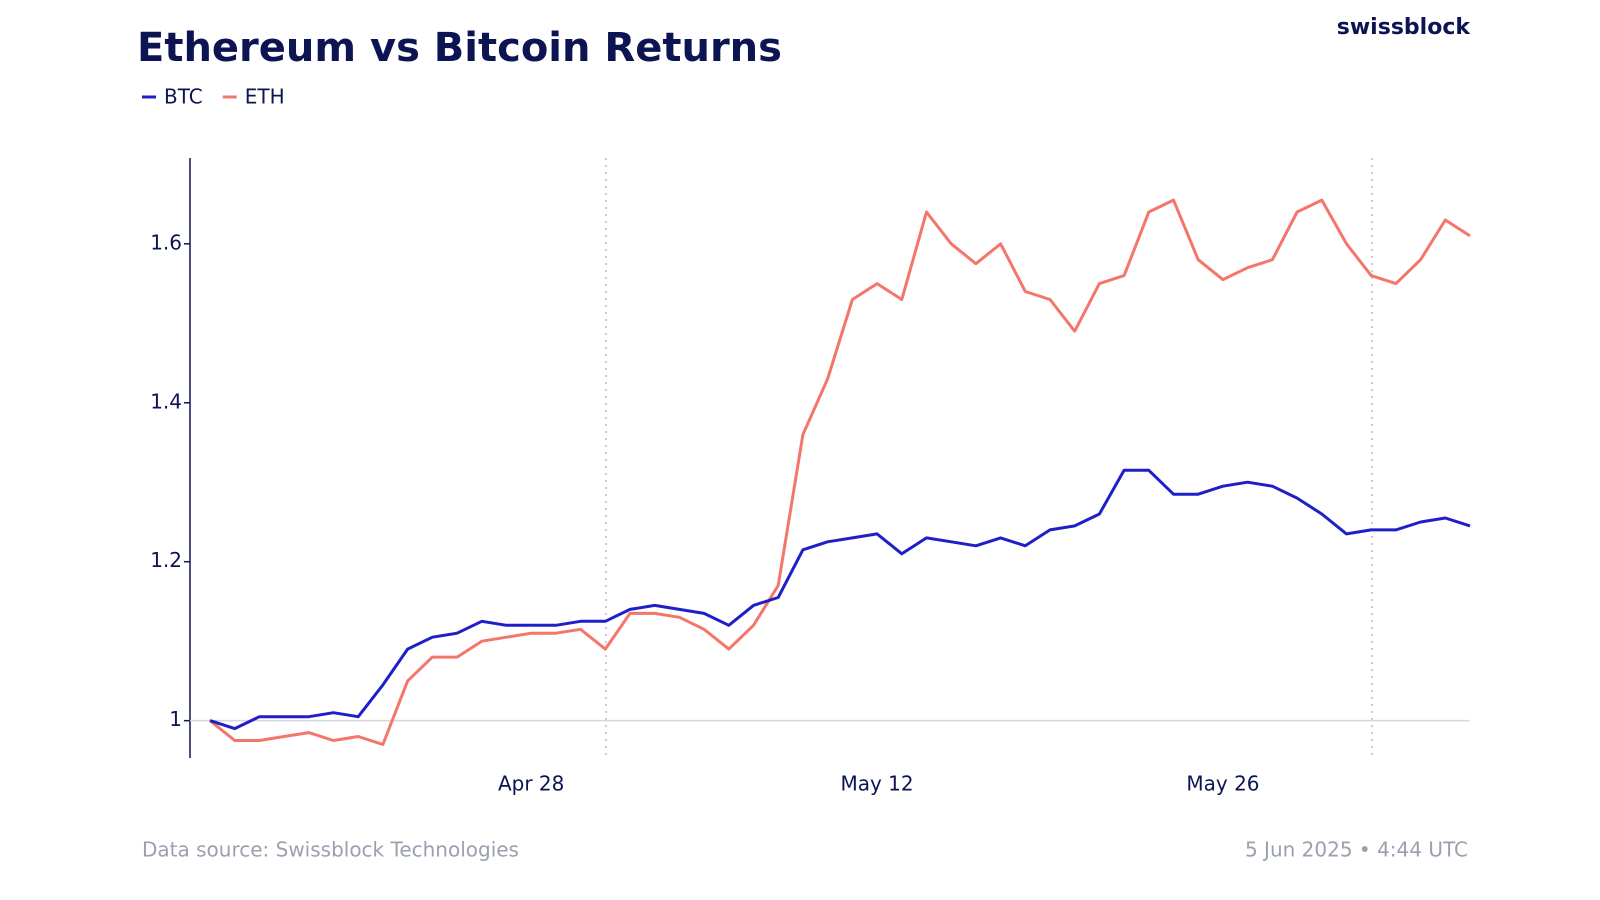 The width and height of the screenshot is (1600, 900). Describe the element at coordinates (183, 97) in the screenshot. I see `legend-label: BTC` at that location.